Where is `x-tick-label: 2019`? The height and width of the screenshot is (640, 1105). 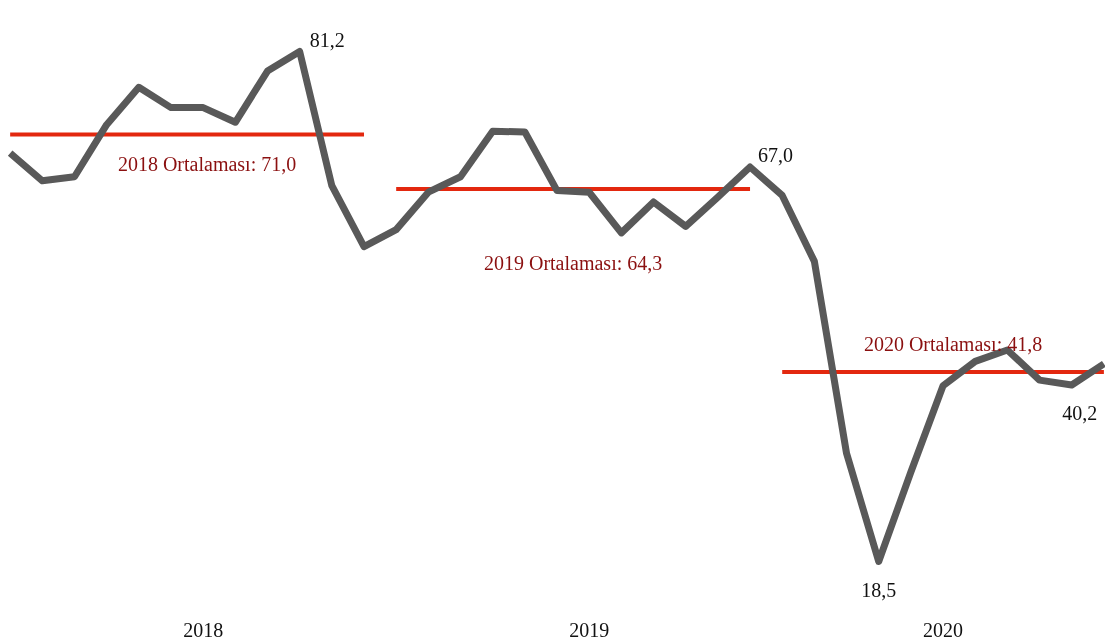 x-tick-label: 2019 is located at coordinates (589, 629).